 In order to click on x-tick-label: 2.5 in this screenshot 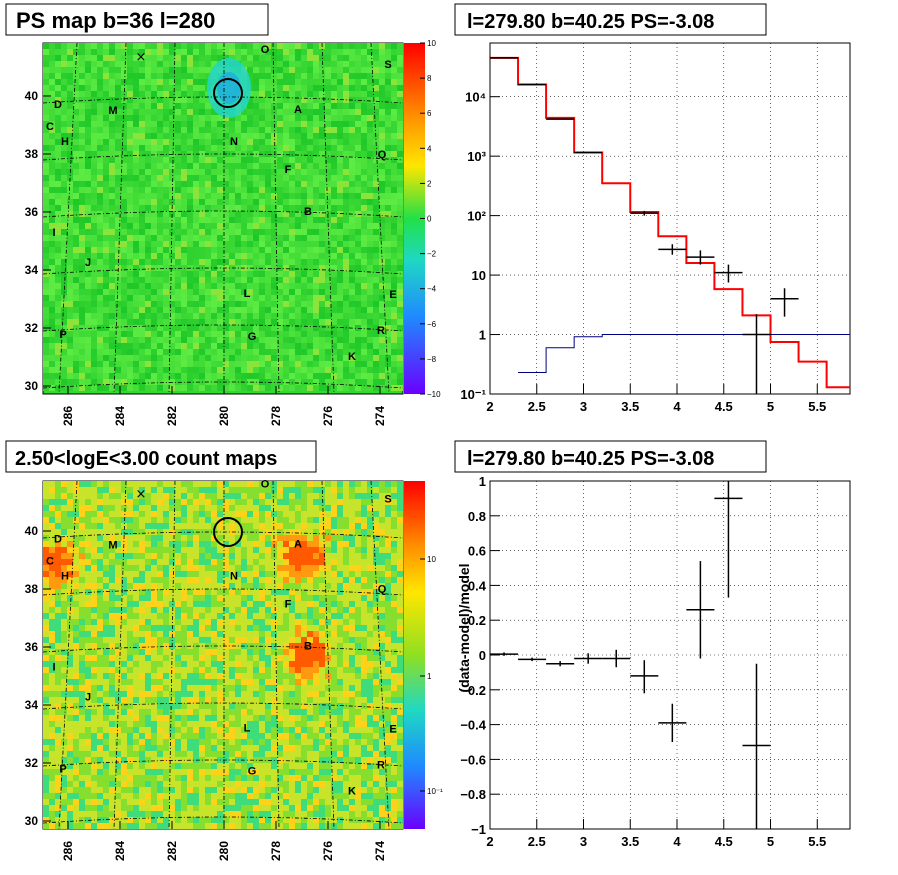, I will do `click(537, 841)`.